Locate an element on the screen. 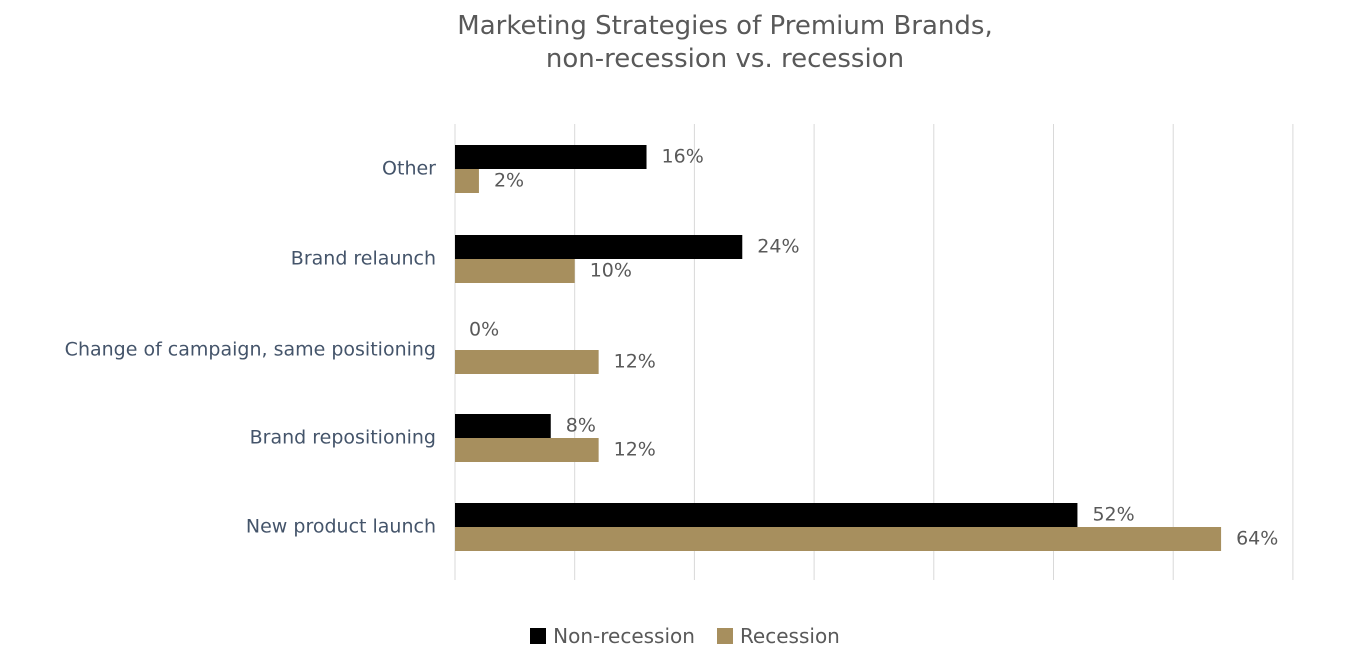 The width and height of the screenshot is (1370, 662). legend-label-non-recession: Non-recession is located at coordinates (624, 636).